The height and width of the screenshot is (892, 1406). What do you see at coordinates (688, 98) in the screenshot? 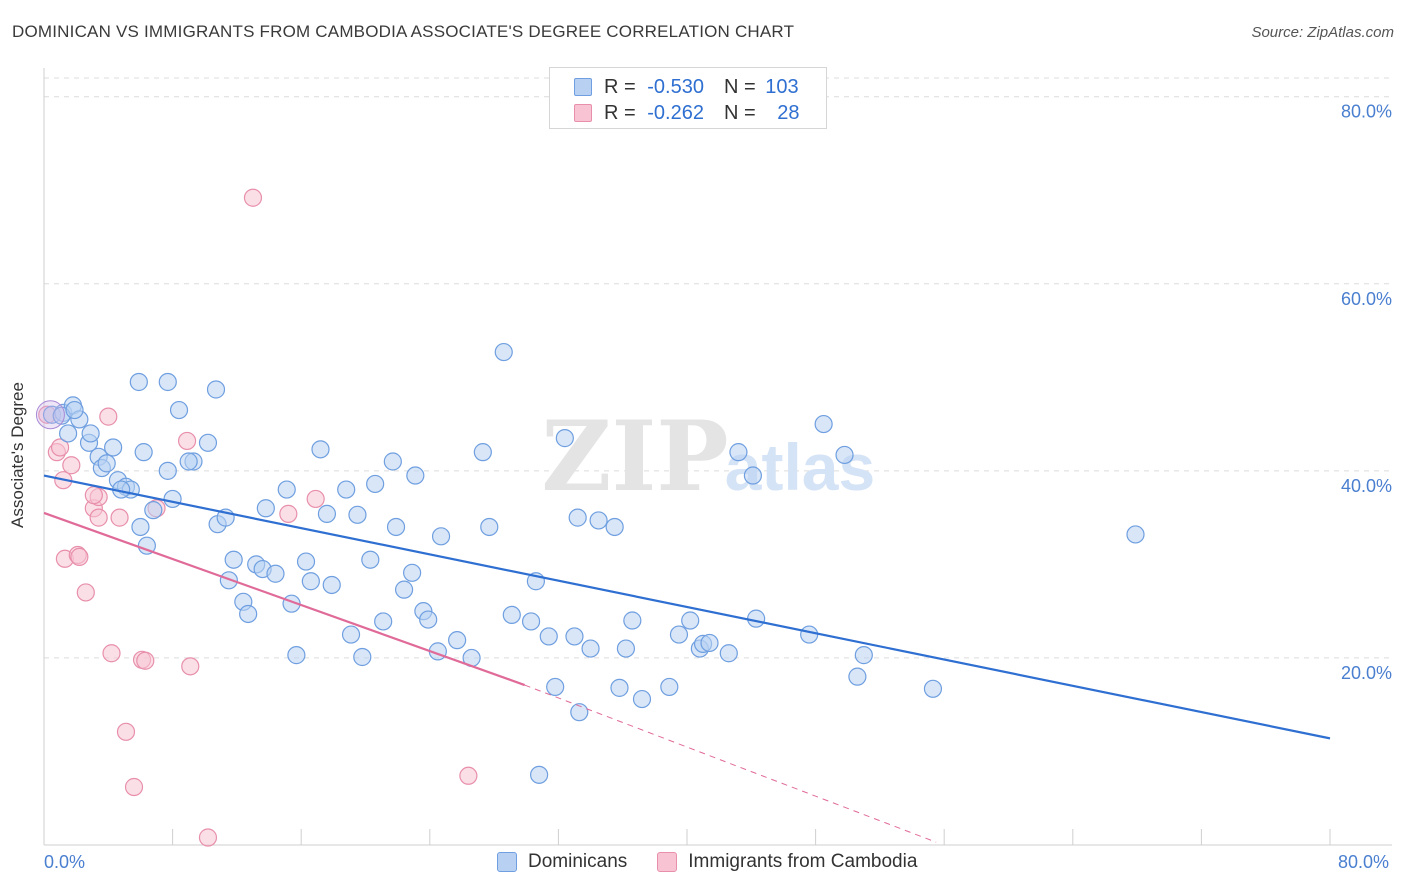
I see `correlation-legend: R = -0.530 N = 103 R = -0.262 N = 28` at bounding box center [688, 98].